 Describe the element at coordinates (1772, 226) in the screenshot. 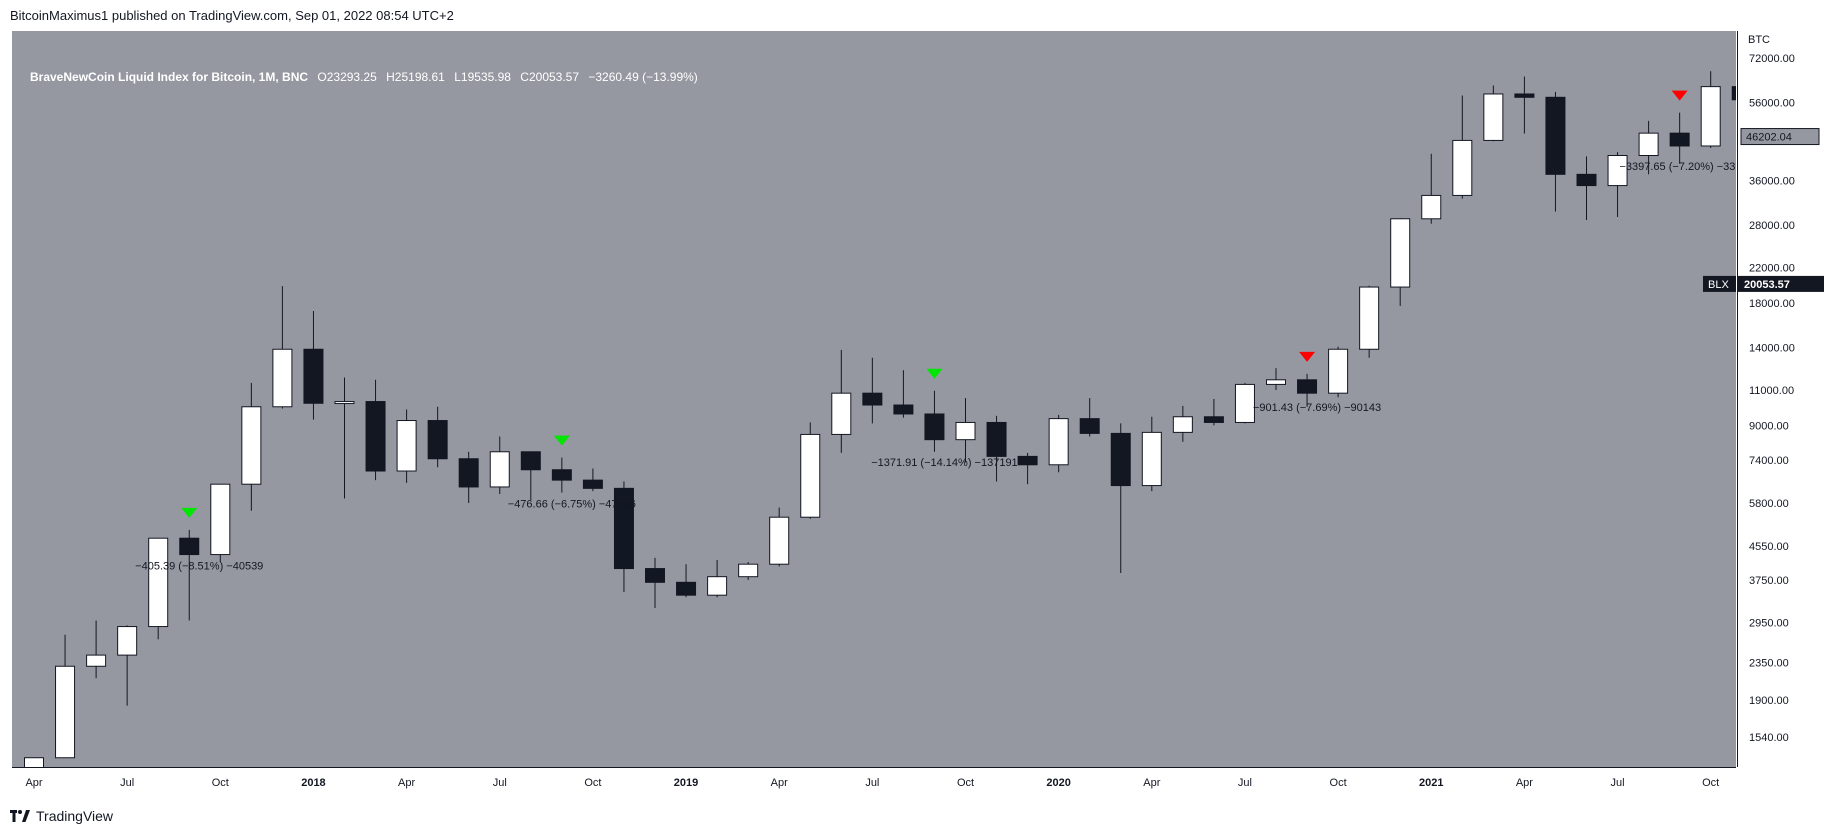

I see `price-tick-label: 28000.00` at that location.